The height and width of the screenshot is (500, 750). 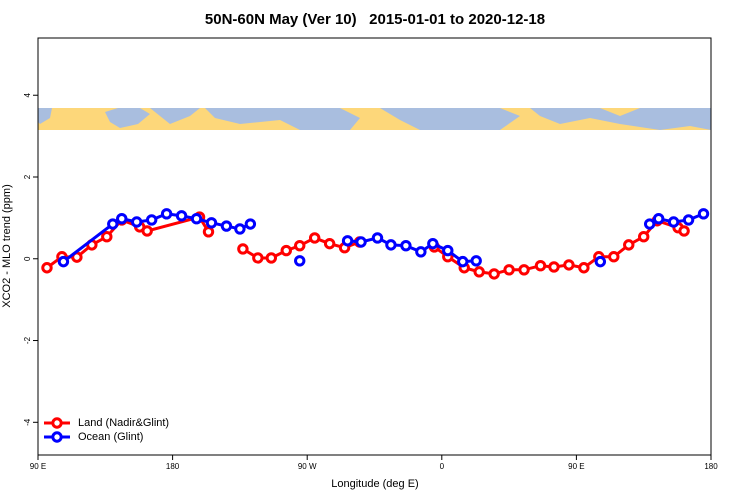 What do you see at coordinates (27, 94) in the screenshot?
I see `y-tick-label: 4` at bounding box center [27, 94].